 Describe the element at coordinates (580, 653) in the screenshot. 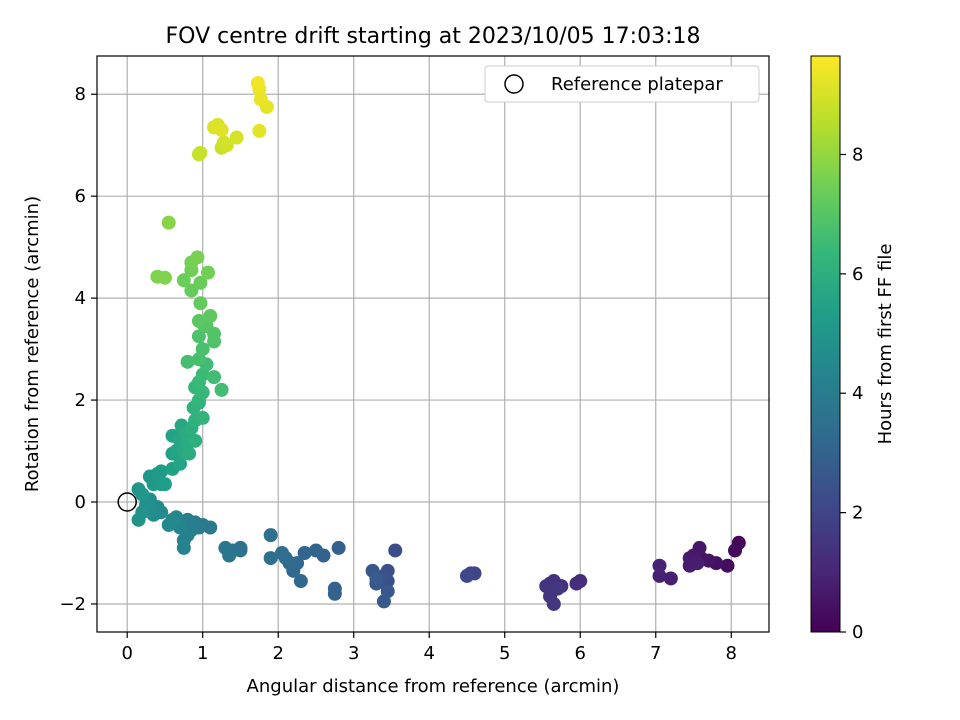

I see `x-tick-label: 6` at that location.